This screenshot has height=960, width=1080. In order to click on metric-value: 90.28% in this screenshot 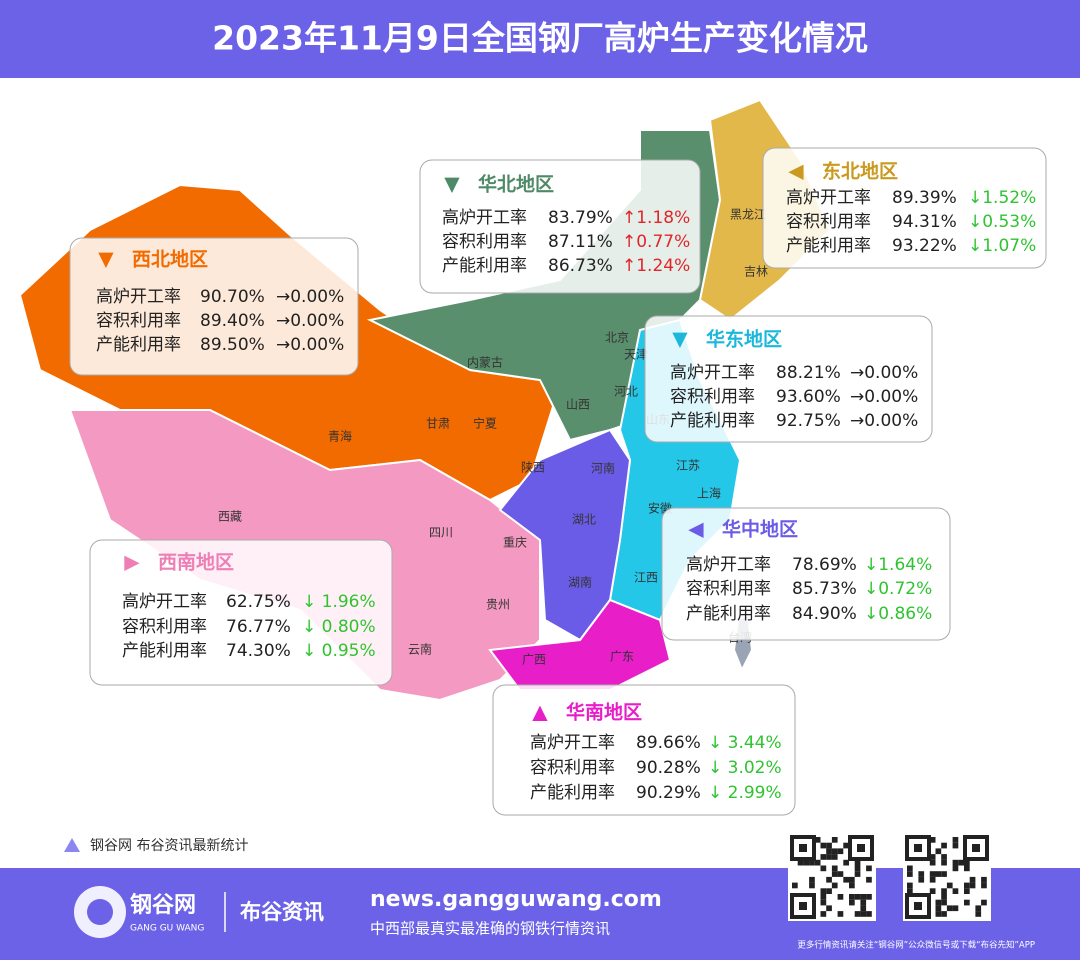, I will do `click(668, 768)`.